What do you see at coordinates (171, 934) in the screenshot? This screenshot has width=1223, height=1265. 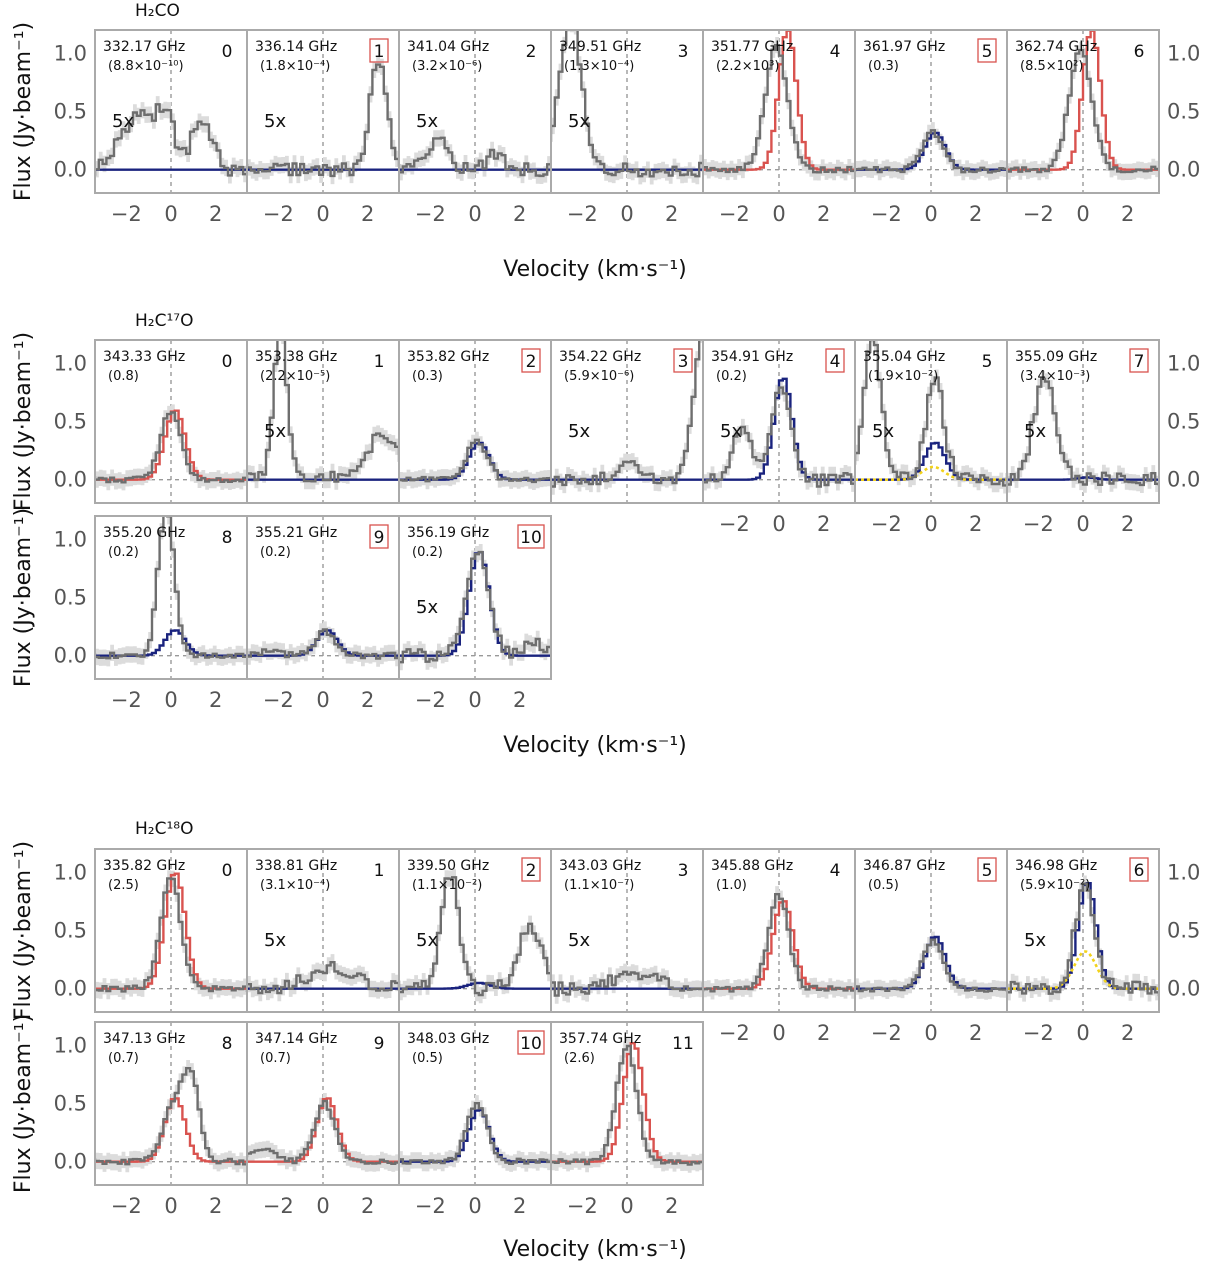 I see `observed-spectrum` at bounding box center [171, 934].